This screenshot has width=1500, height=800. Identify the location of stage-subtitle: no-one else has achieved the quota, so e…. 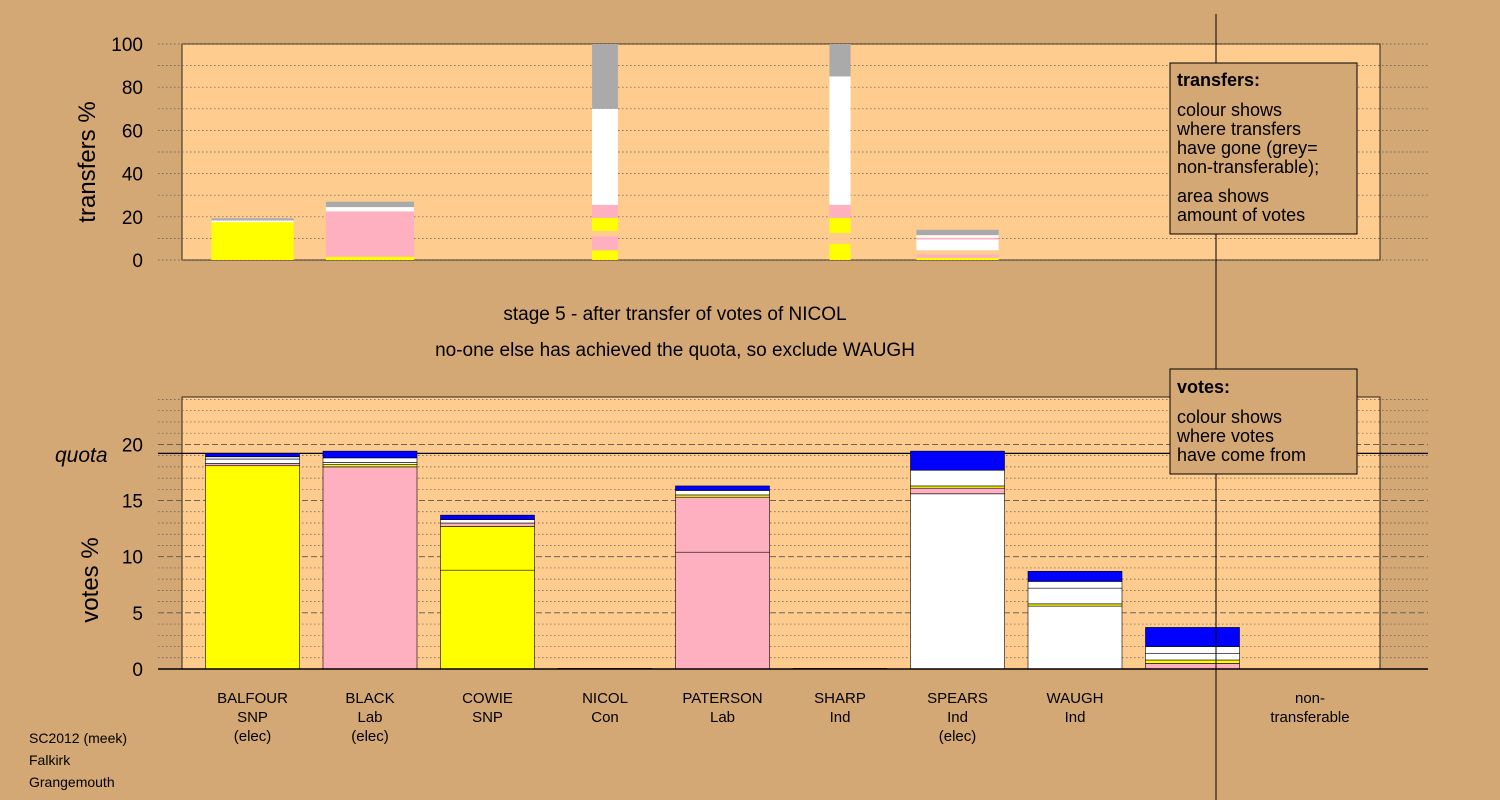
(675, 350).